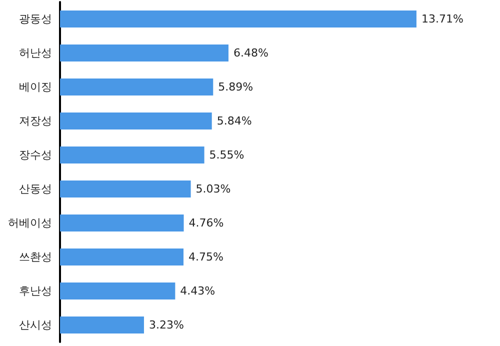 This screenshot has width=500, height=346. I want to click on y-tick-label: 져장성, so click(35, 121).